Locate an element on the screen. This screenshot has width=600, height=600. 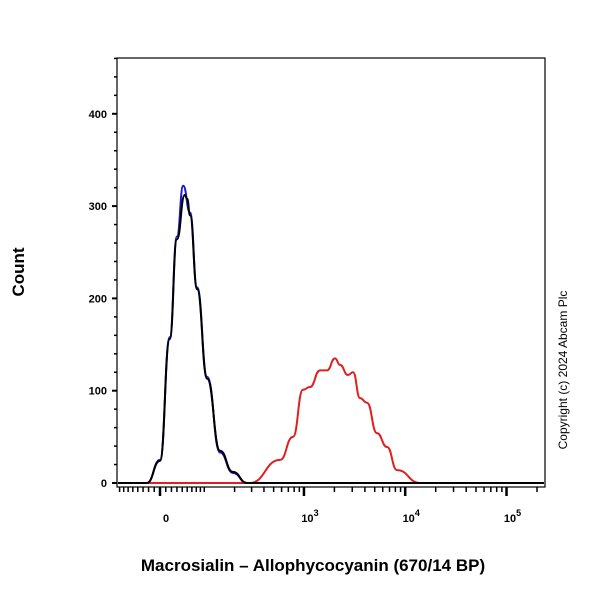
x-axis: 0 10³ 10⁴ 10⁵ is located at coordinates (328, 506).